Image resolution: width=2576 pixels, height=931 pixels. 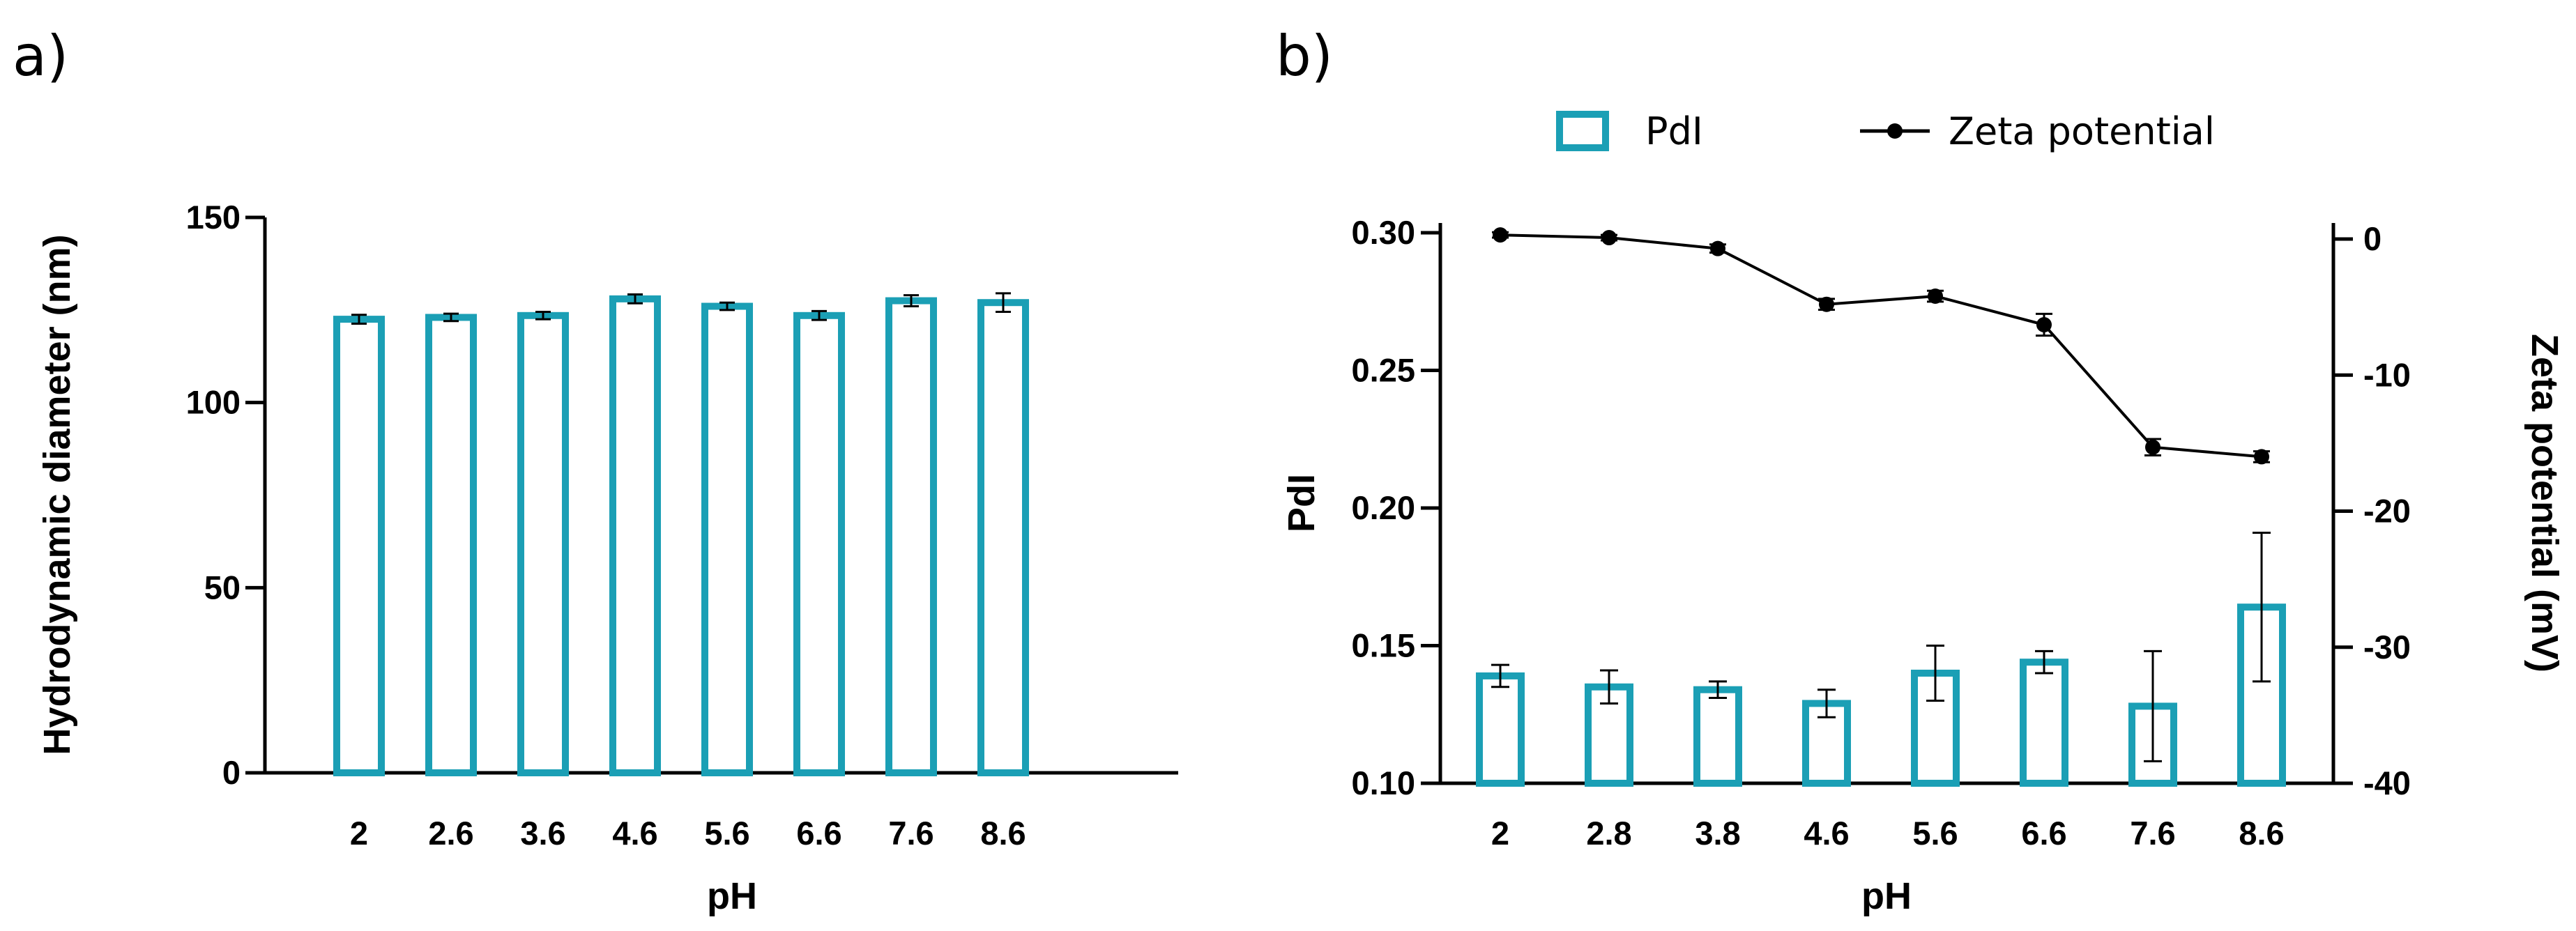 What do you see at coordinates (819, 543) in the screenshot?
I see `panel-a-bar-6.6` at bounding box center [819, 543].